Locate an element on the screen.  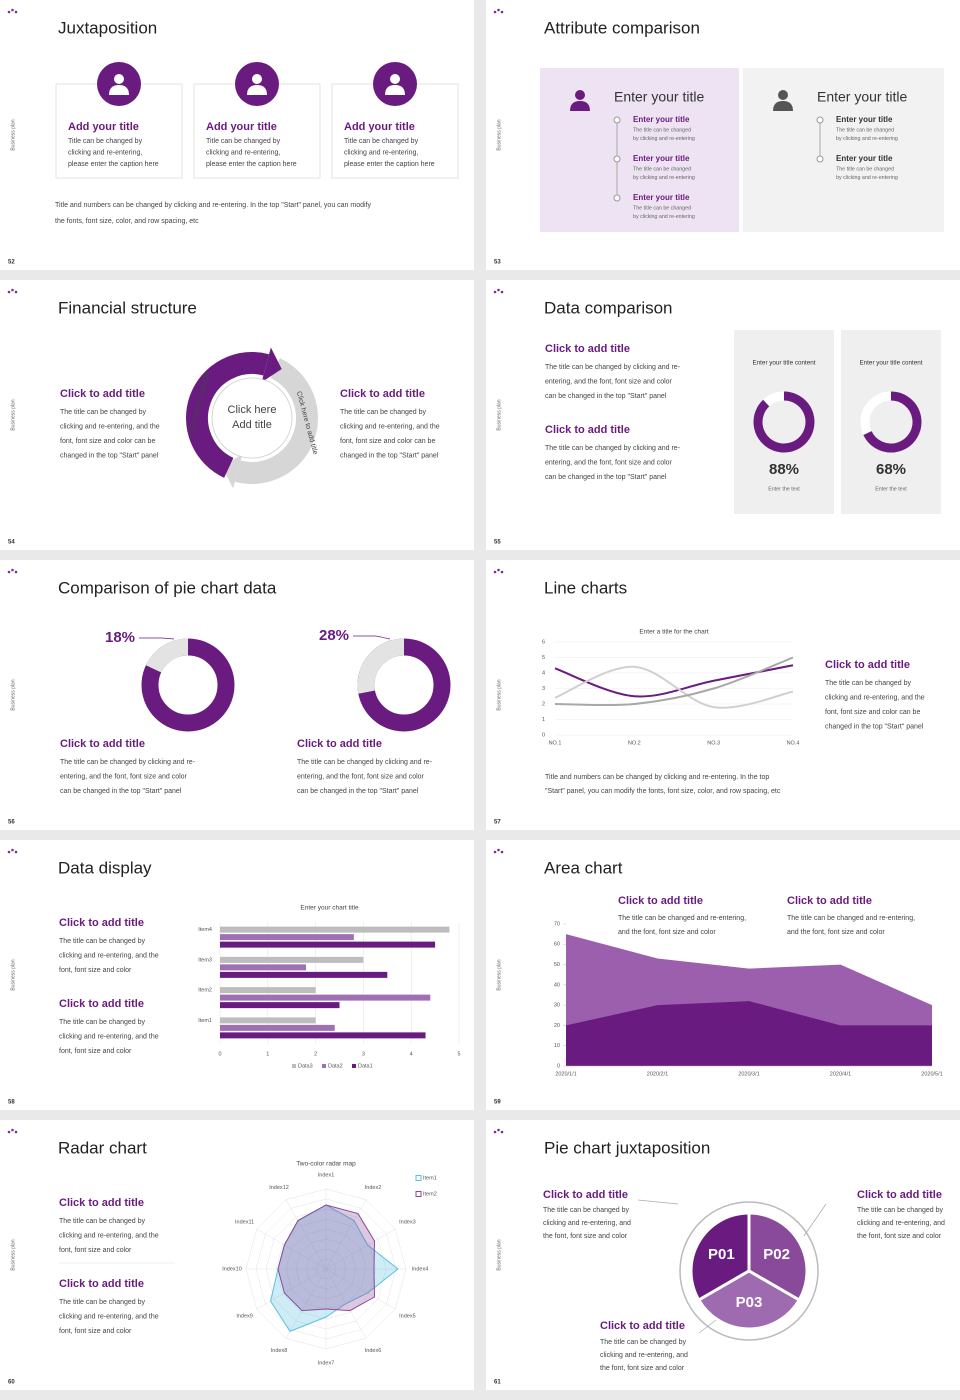
category-label: Item4 is located at coordinates (205, 930).